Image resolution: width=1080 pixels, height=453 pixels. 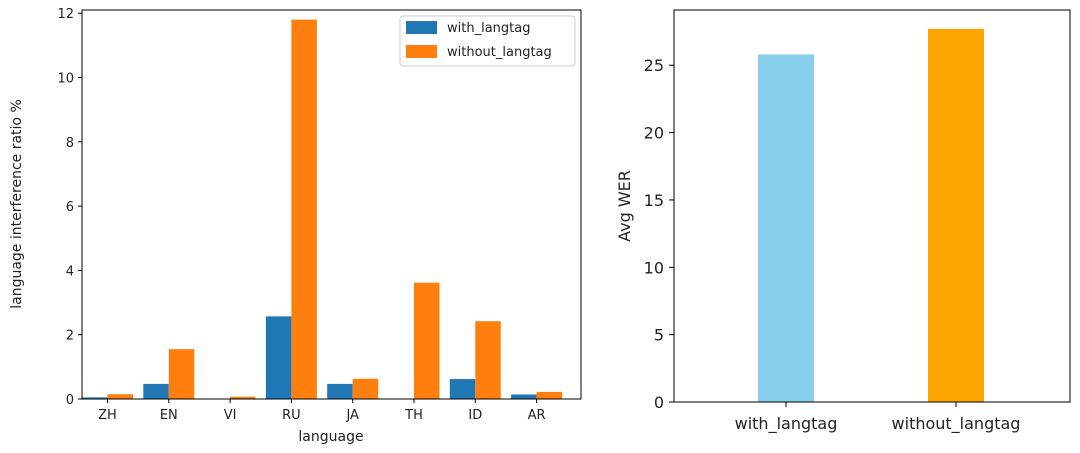 I want to click on x-tick-label: without_langtag, so click(x=956, y=424).